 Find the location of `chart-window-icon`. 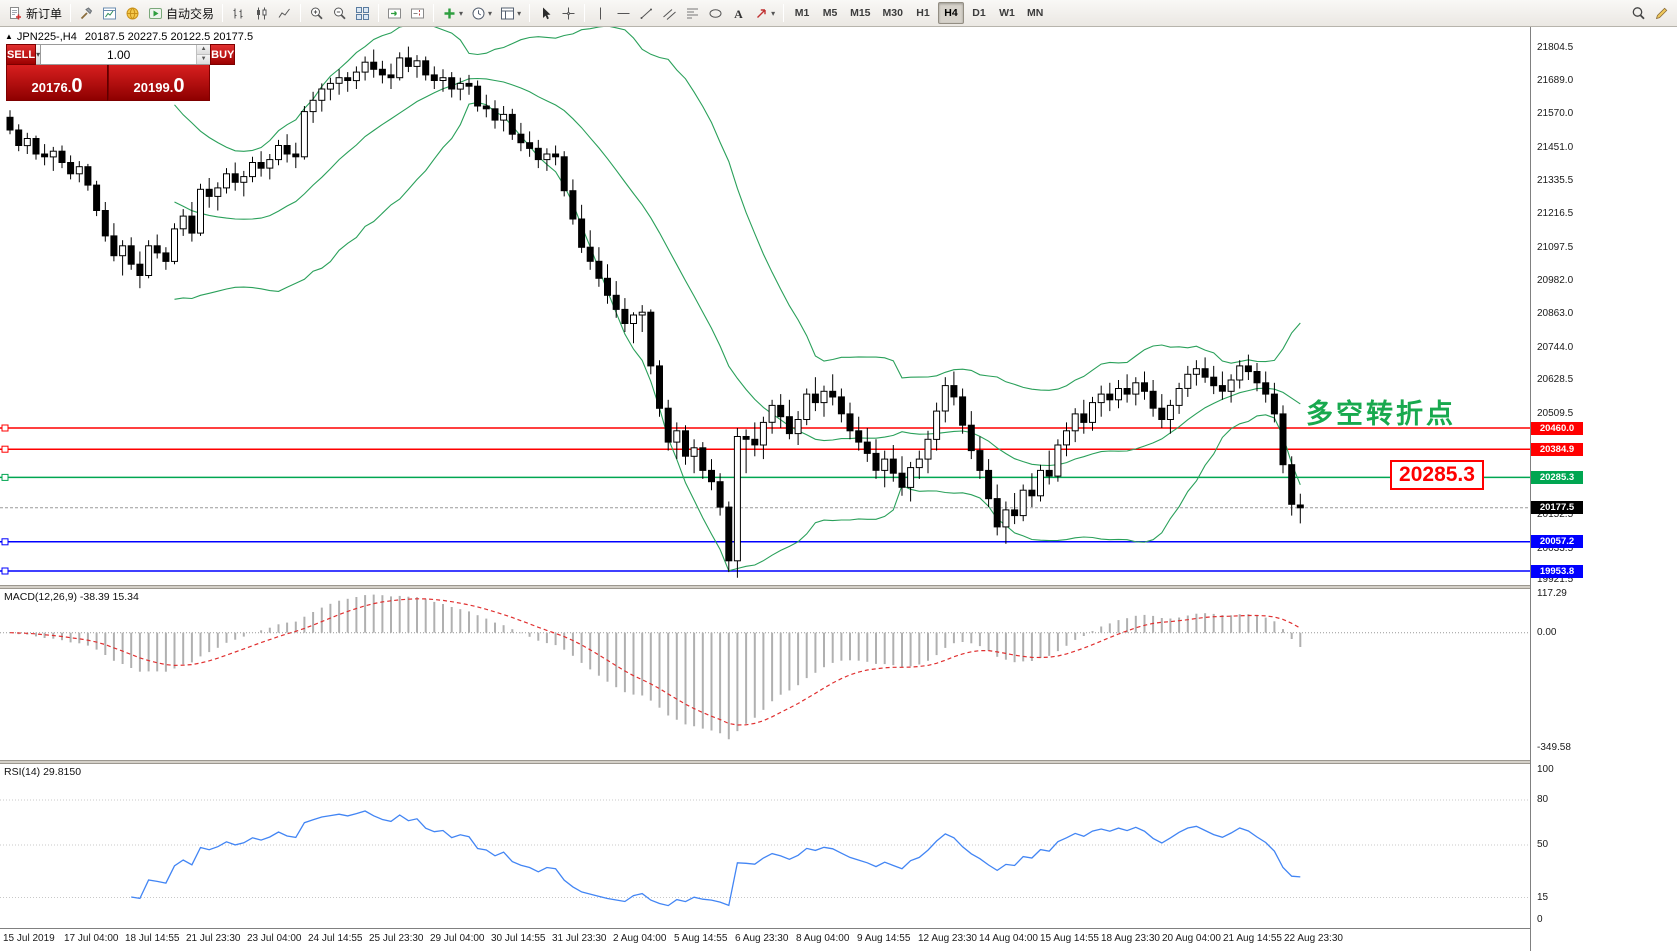

chart-window-icon is located at coordinates (110, 13).